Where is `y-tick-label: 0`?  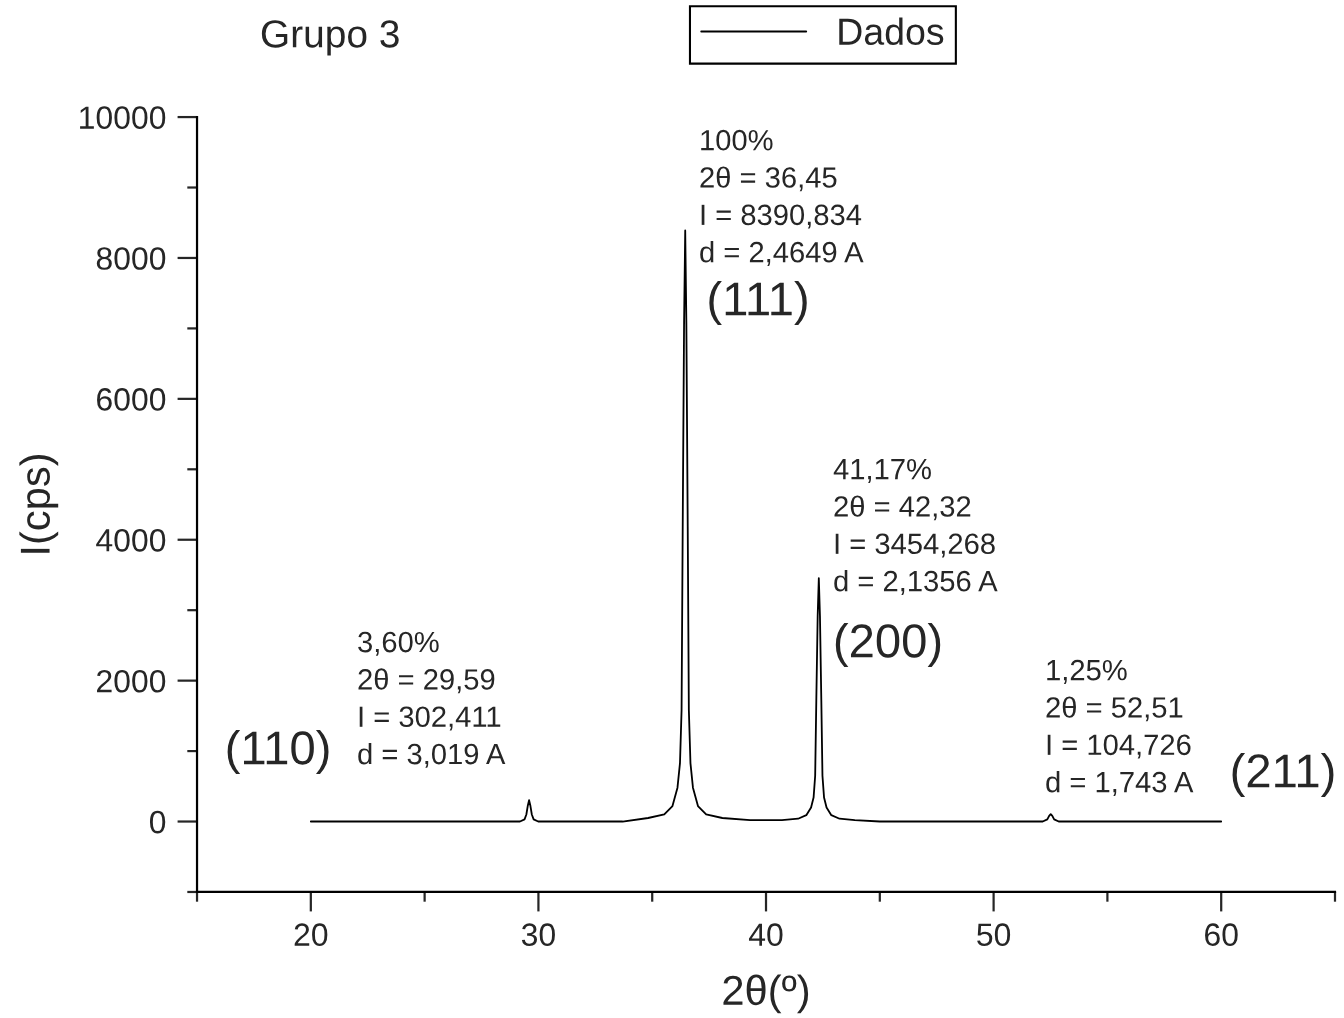
y-tick-label: 0 is located at coordinates (157, 822).